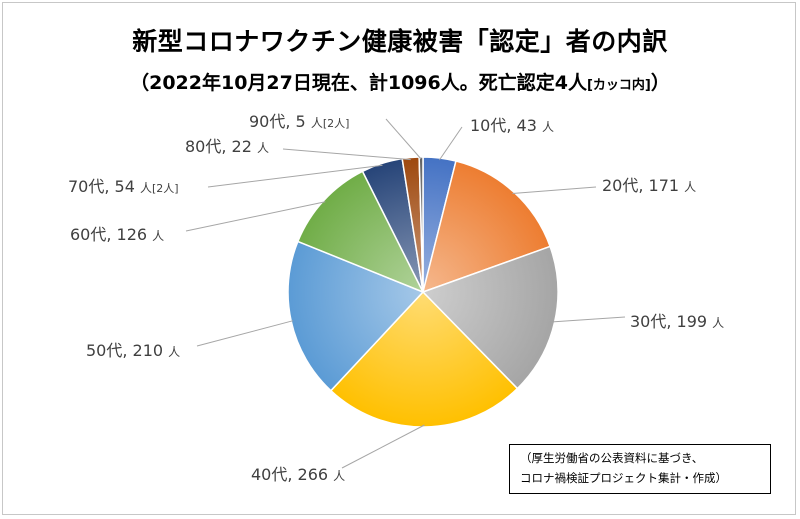  Describe the element at coordinates (358, 83) in the screenshot. I see `subtitle-main: （2022年10月27日現在、計1096人。死亡認定4人` at that location.